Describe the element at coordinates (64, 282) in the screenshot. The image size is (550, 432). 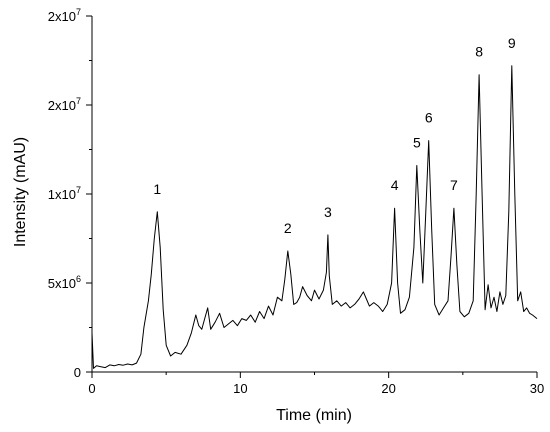
I see `y-tick-label: 5x10⁶` at that location.